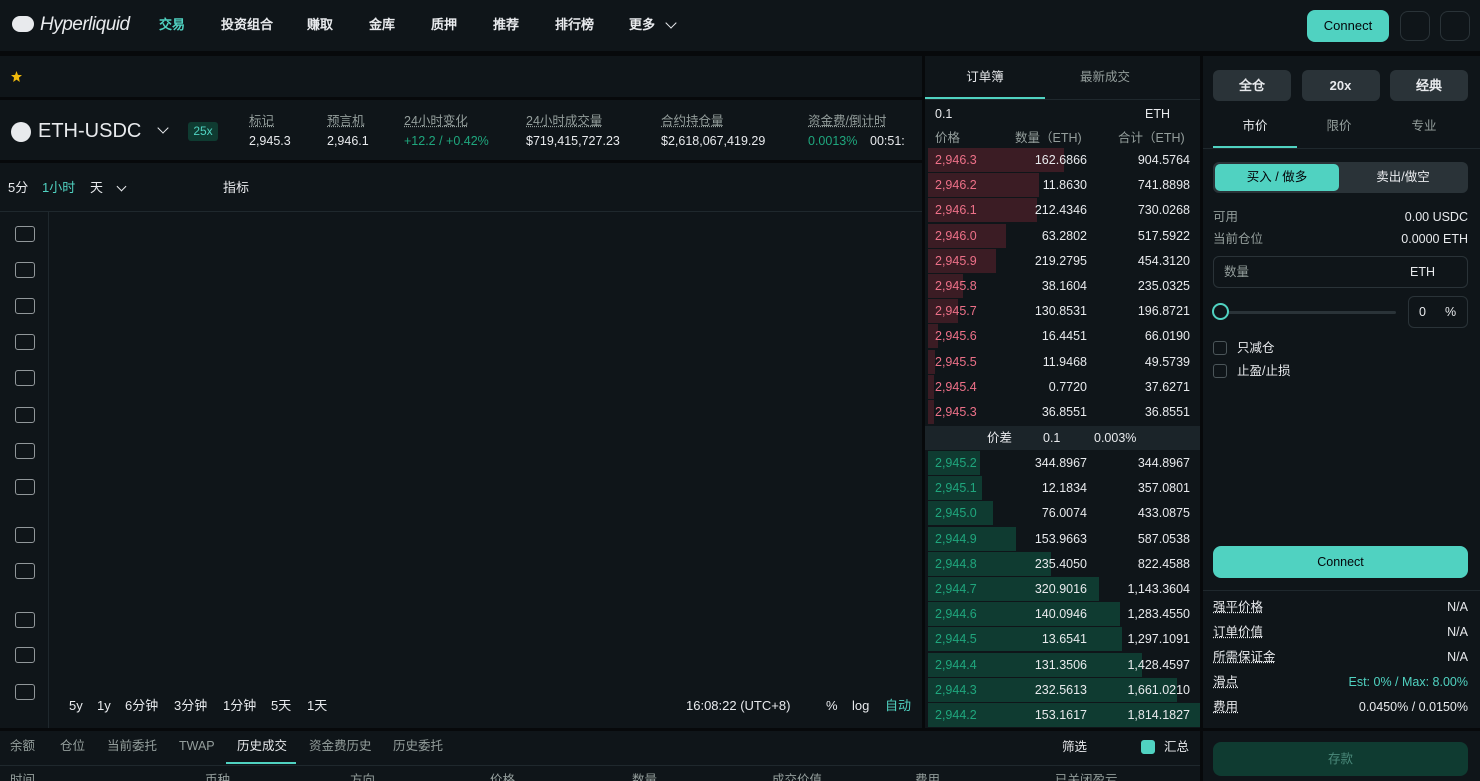 The width and height of the screenshot is (1480, 781). Describe the element at coordinates (23, 746) in the screenshot. I see `bottom-tab: 余额` at that location.